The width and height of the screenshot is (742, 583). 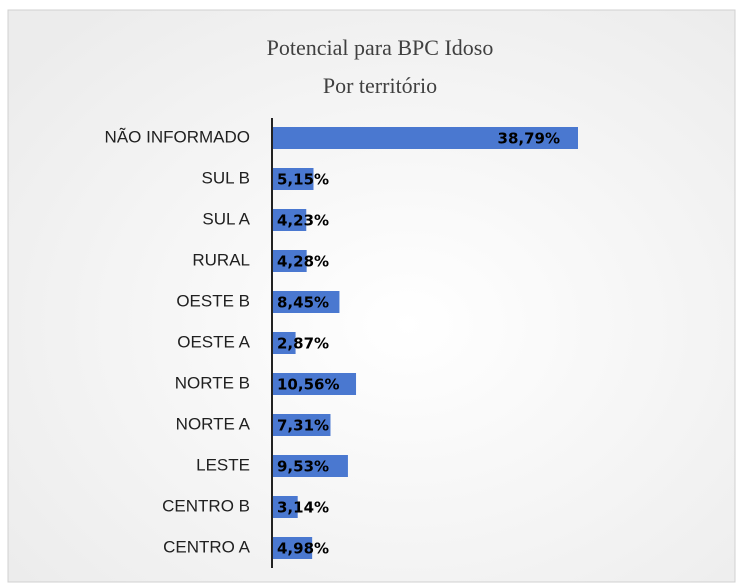 I want to click on category-label: NÃO INFORMADO, so click(x=177, y=136).